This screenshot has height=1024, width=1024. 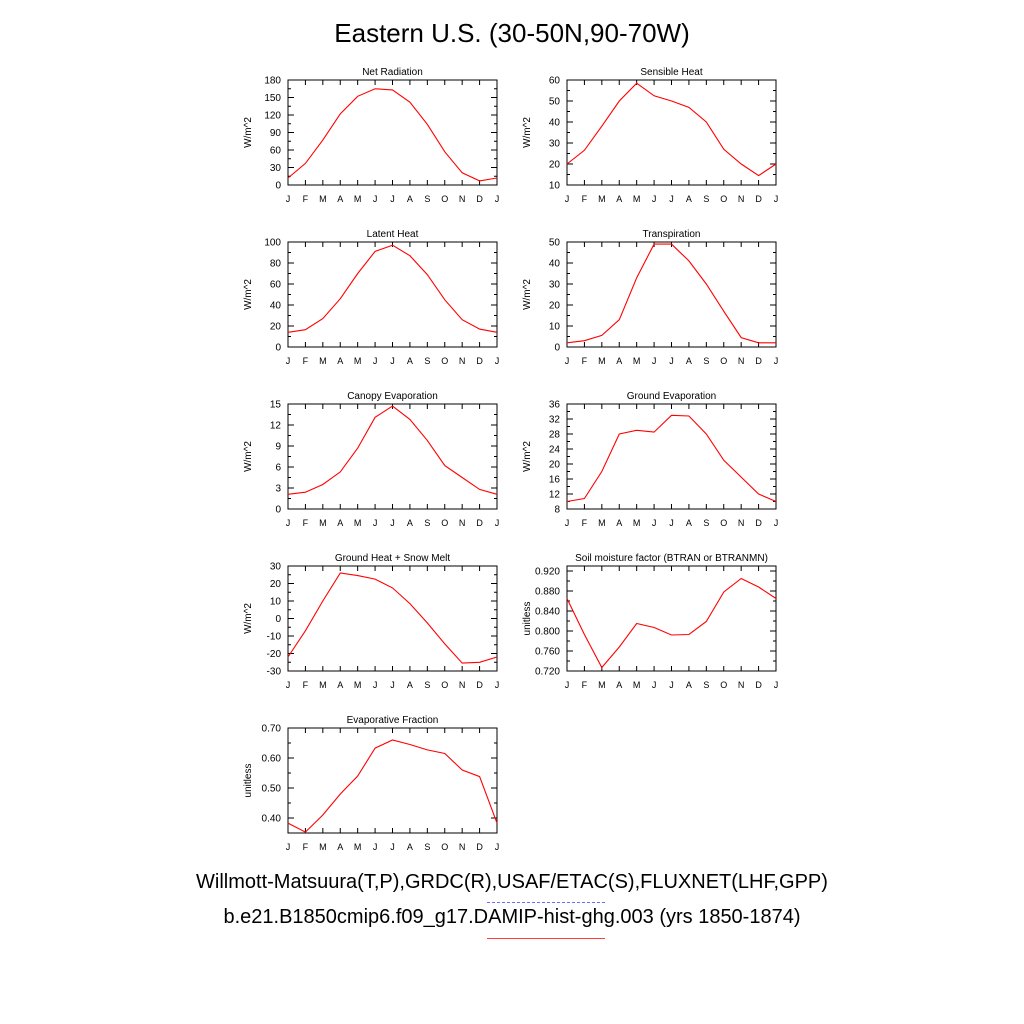 I want to click on y-tick-label: 0.720, so click(x=547, y=672).